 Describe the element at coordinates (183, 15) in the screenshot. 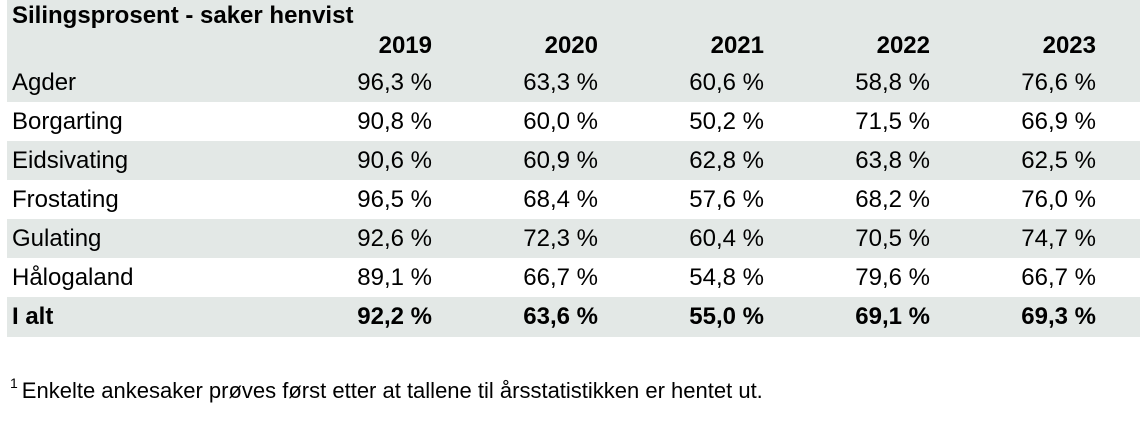

I see `table-title: Silingsprosent - saker henvist` at that location.